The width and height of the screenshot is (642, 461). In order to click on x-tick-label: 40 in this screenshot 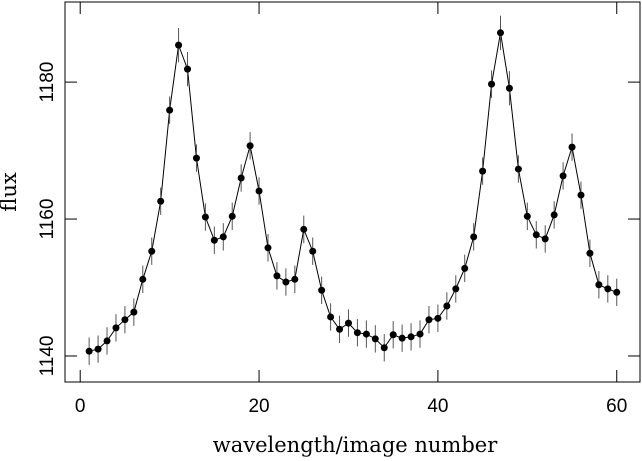, I will do `click(437, 406)`.